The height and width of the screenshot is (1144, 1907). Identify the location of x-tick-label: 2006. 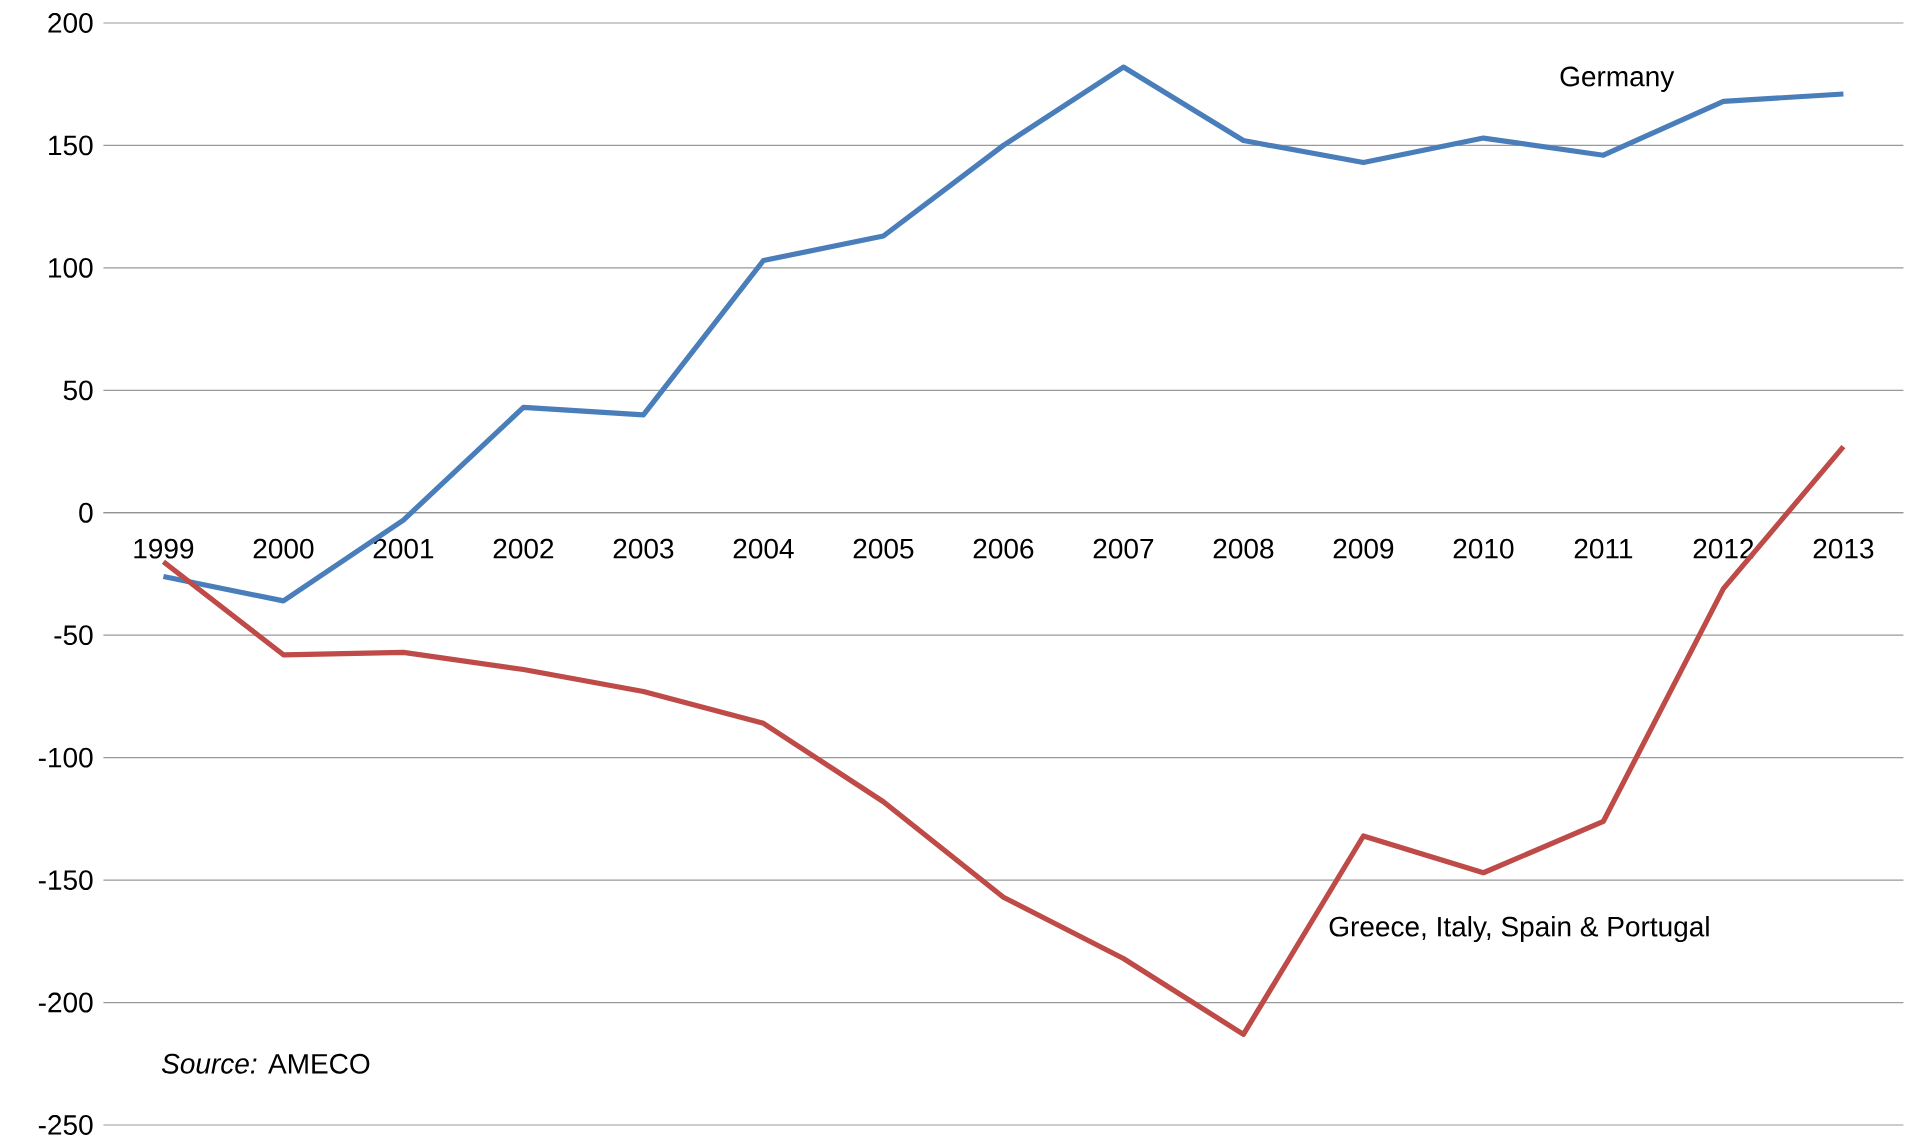
(1003, 548).